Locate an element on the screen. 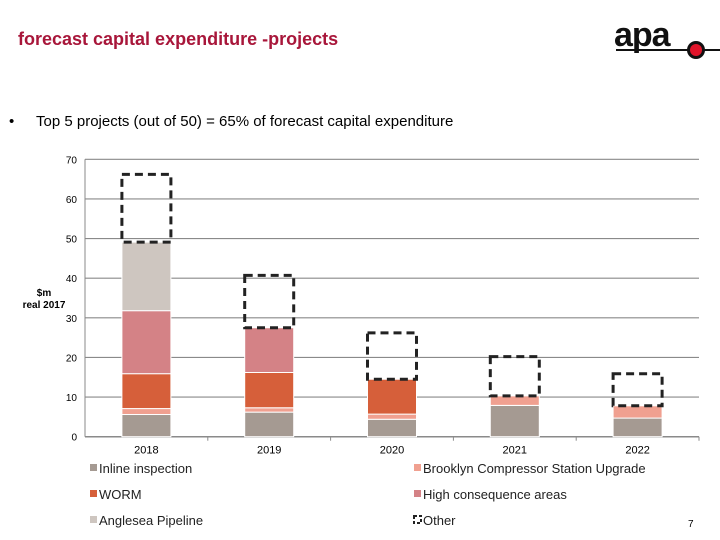 The width and height of the screenshot is (720, 540). legend-item: WORM is located at coordinates (116, 494).